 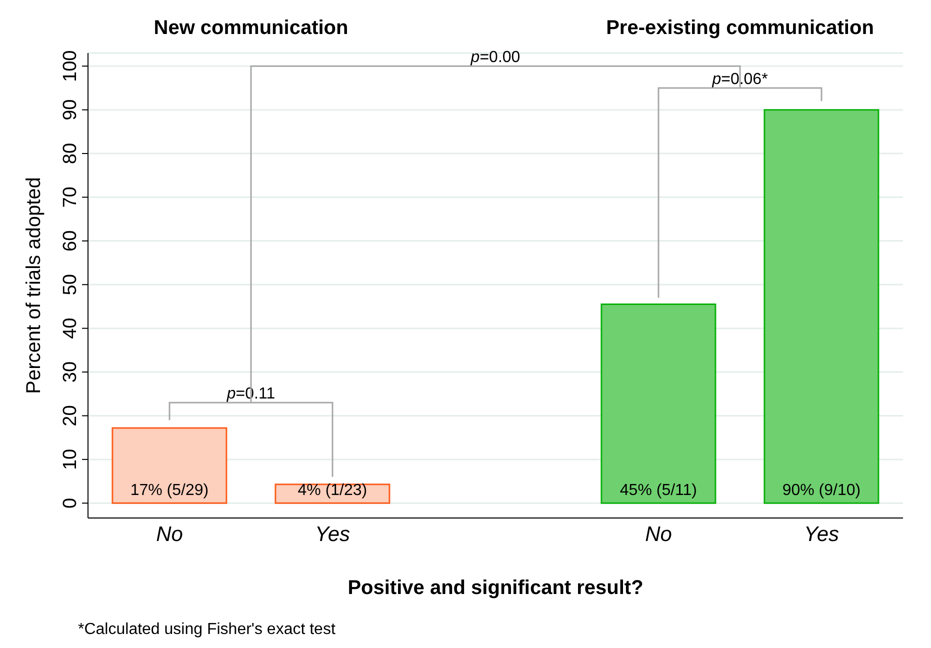 I want to click on y-tick-label: 0, so click(x=70, y=503).